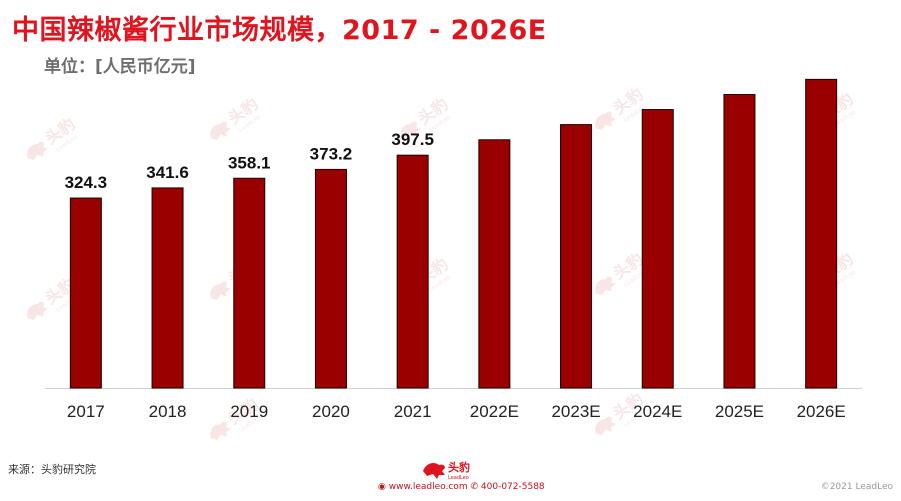 This screenshot has width=901, height=501. Describe the element at coordinates (331, 411) in the screenshot. I see `x-tick-2020: 2020` at that location.